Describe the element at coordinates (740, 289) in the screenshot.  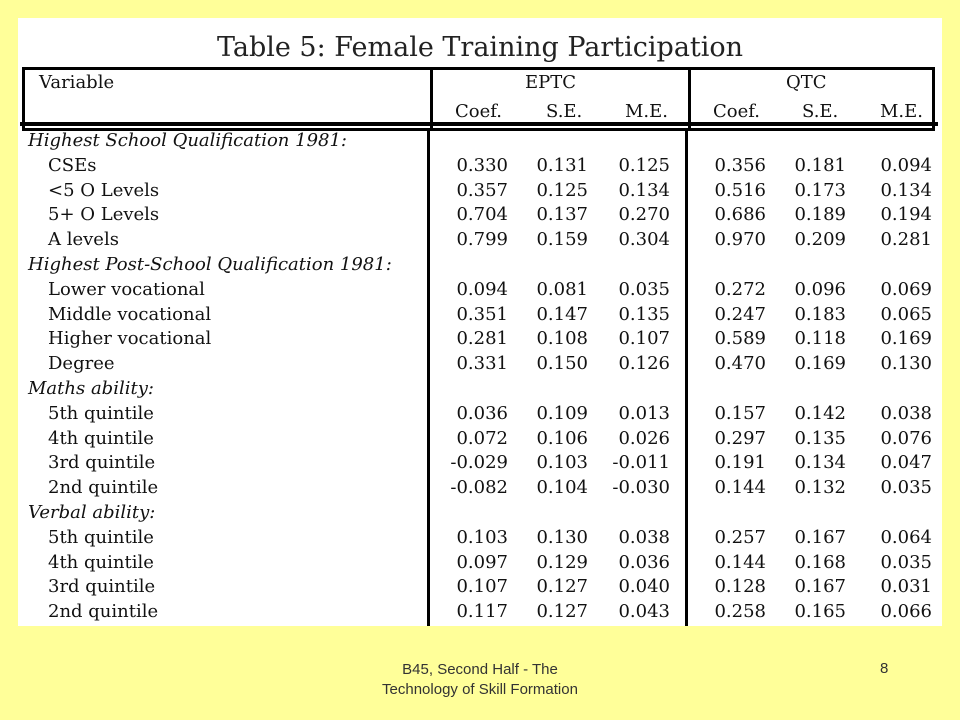
I see `cell-value: 0.272` at that location.